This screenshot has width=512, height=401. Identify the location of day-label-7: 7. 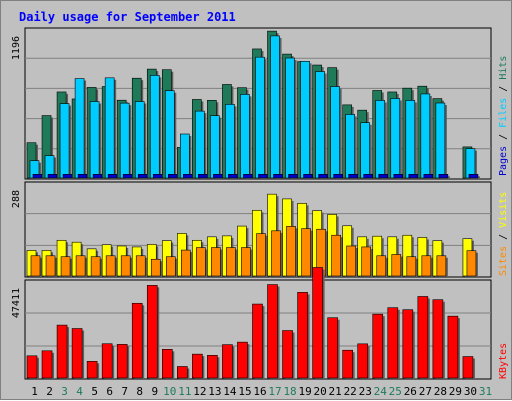
(124, 391).